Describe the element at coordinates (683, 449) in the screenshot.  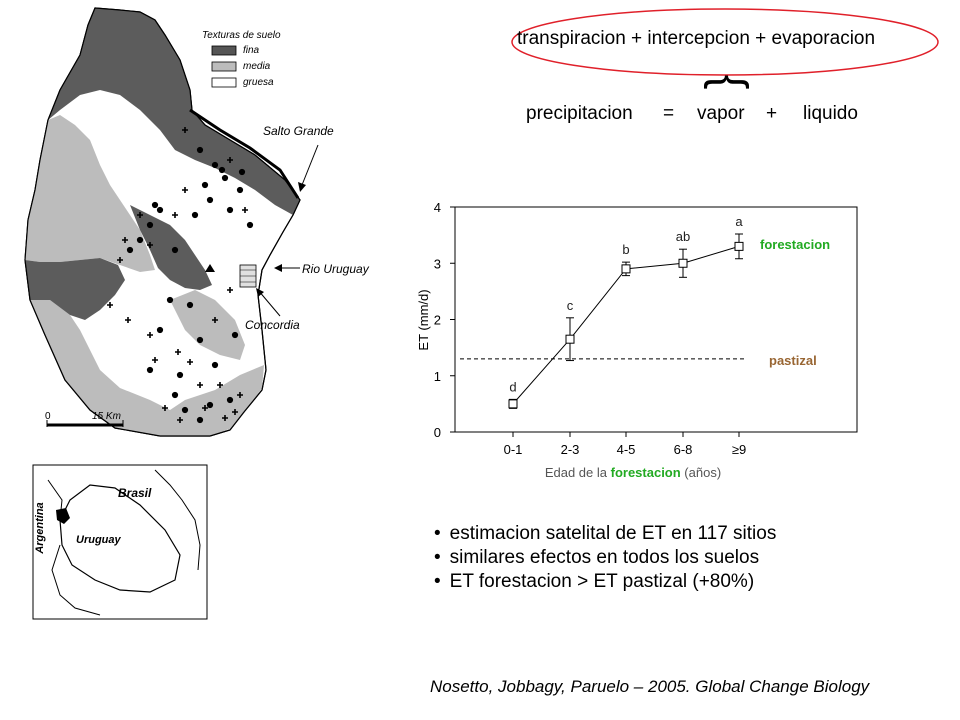
I see `x-tick-label: 6-8` at that location.